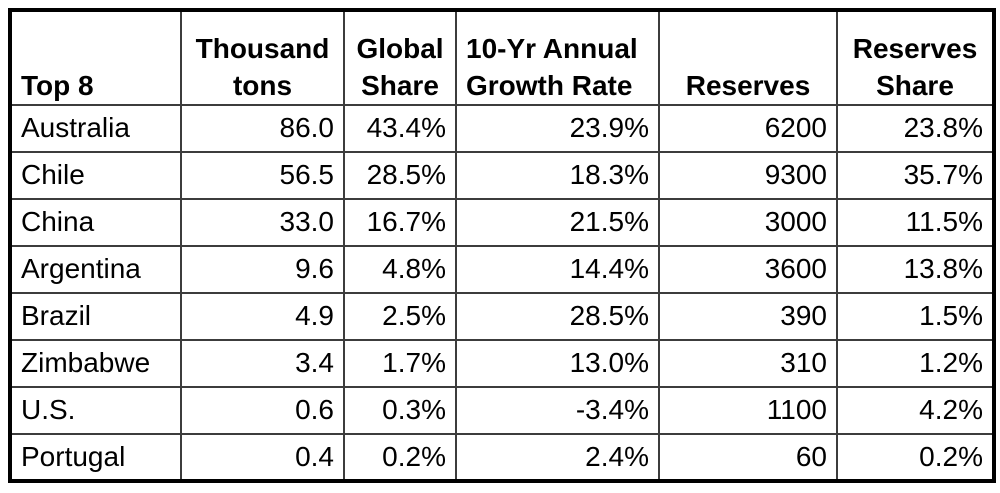 The width and height of the screenshot is (1000, 493). What do you see at coordinates (400, 457) in the screenshot?
I see `global-share-cell: 0.2%` at bounding box center [400, 457].